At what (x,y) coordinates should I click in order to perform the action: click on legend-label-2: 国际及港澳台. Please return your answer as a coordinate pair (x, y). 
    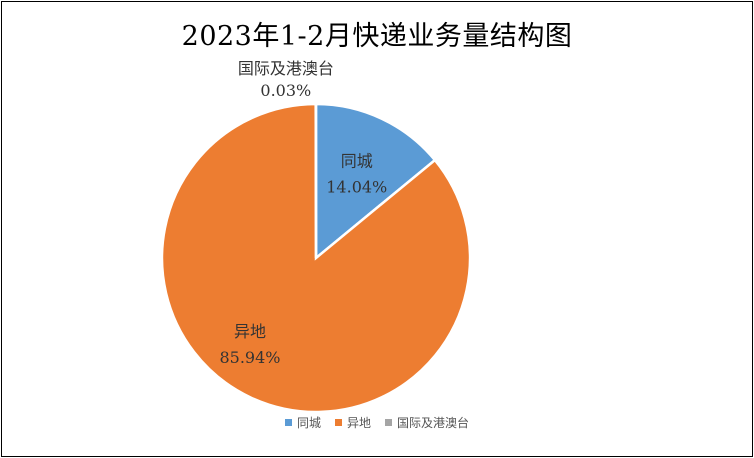
    Looking at the image, I should click on (433, 423).